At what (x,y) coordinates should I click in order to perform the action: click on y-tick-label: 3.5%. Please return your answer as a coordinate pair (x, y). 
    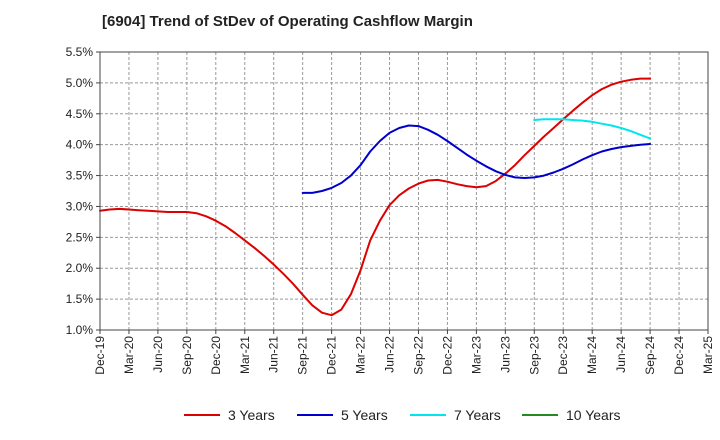
    Looking at the image, I should click on (80, 176).